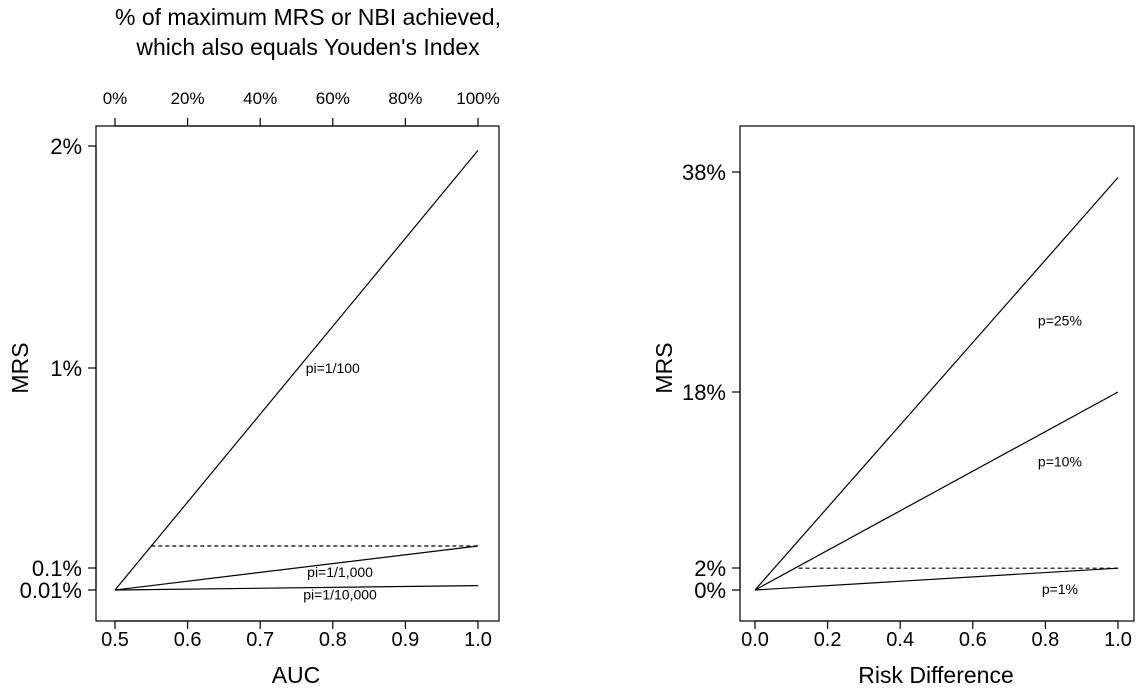 The width and height of the screenshot is (1141, 689). I want to click on x-axis-top: 0% 20% 40% 60% 80% 100%, so click(301, 108).